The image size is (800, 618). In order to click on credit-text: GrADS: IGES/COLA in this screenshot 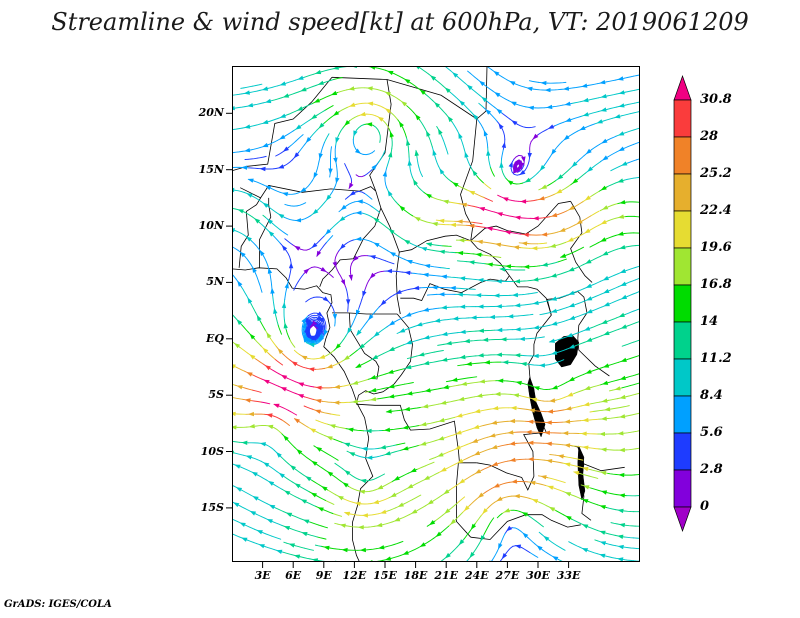, I will do `click(58, 604)`.